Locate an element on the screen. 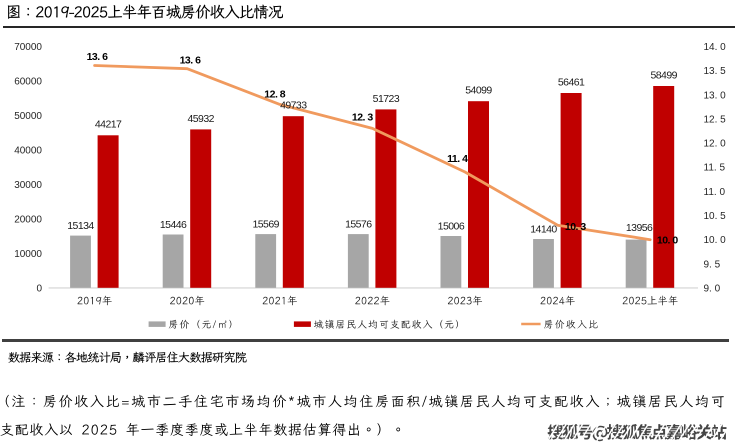 Image resolution: width=740 pixels, height=448 pixels. svg-text: 58499 is located at coordinates (663, 75).